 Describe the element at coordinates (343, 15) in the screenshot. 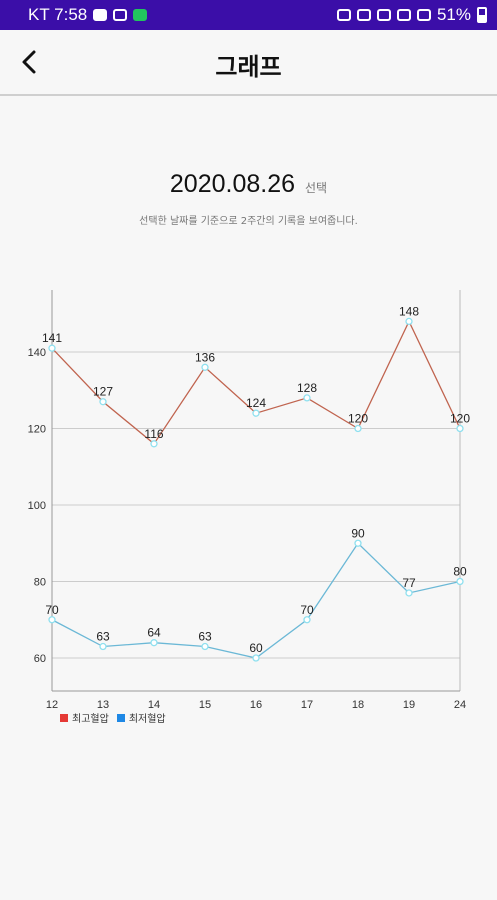

I see `alarm-icon` at that location.